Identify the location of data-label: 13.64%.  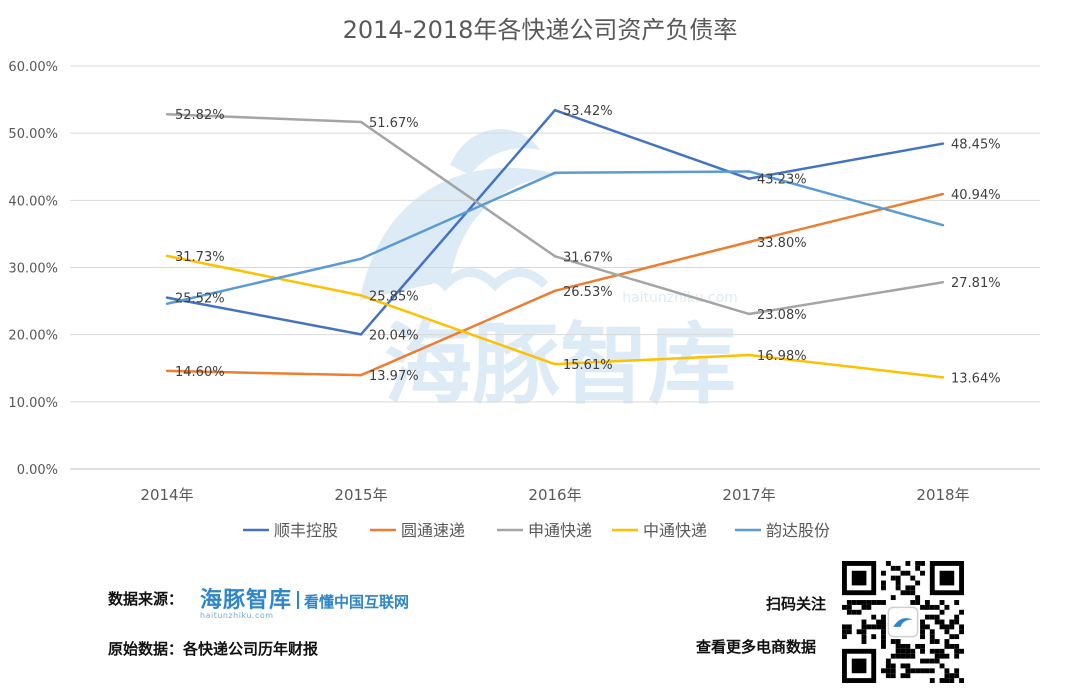
(976, 378).